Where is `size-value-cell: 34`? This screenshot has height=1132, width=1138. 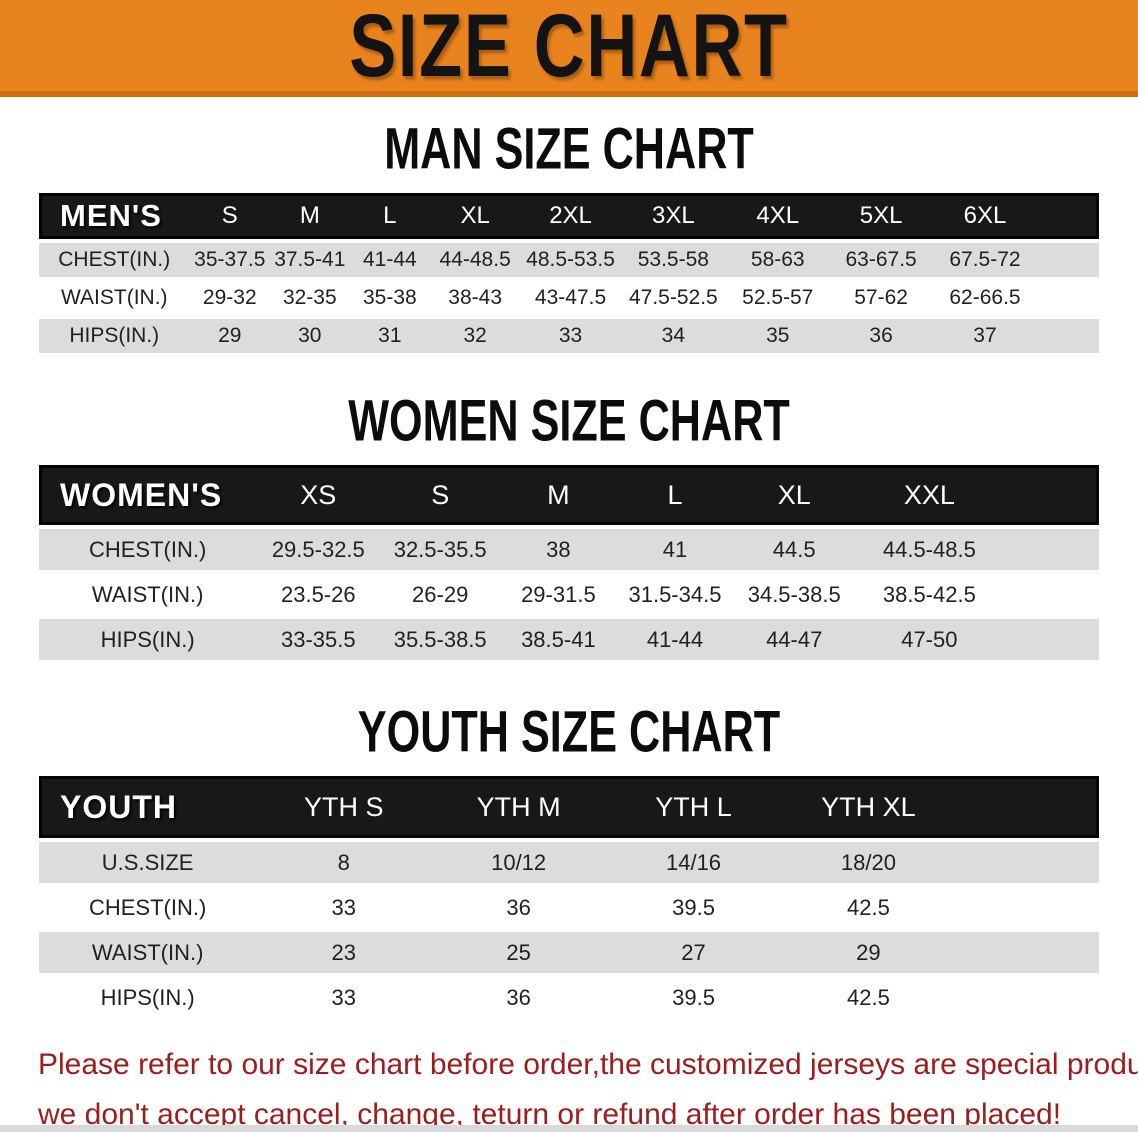
size-value-cell: 34 is located at coordinates (673, 336).